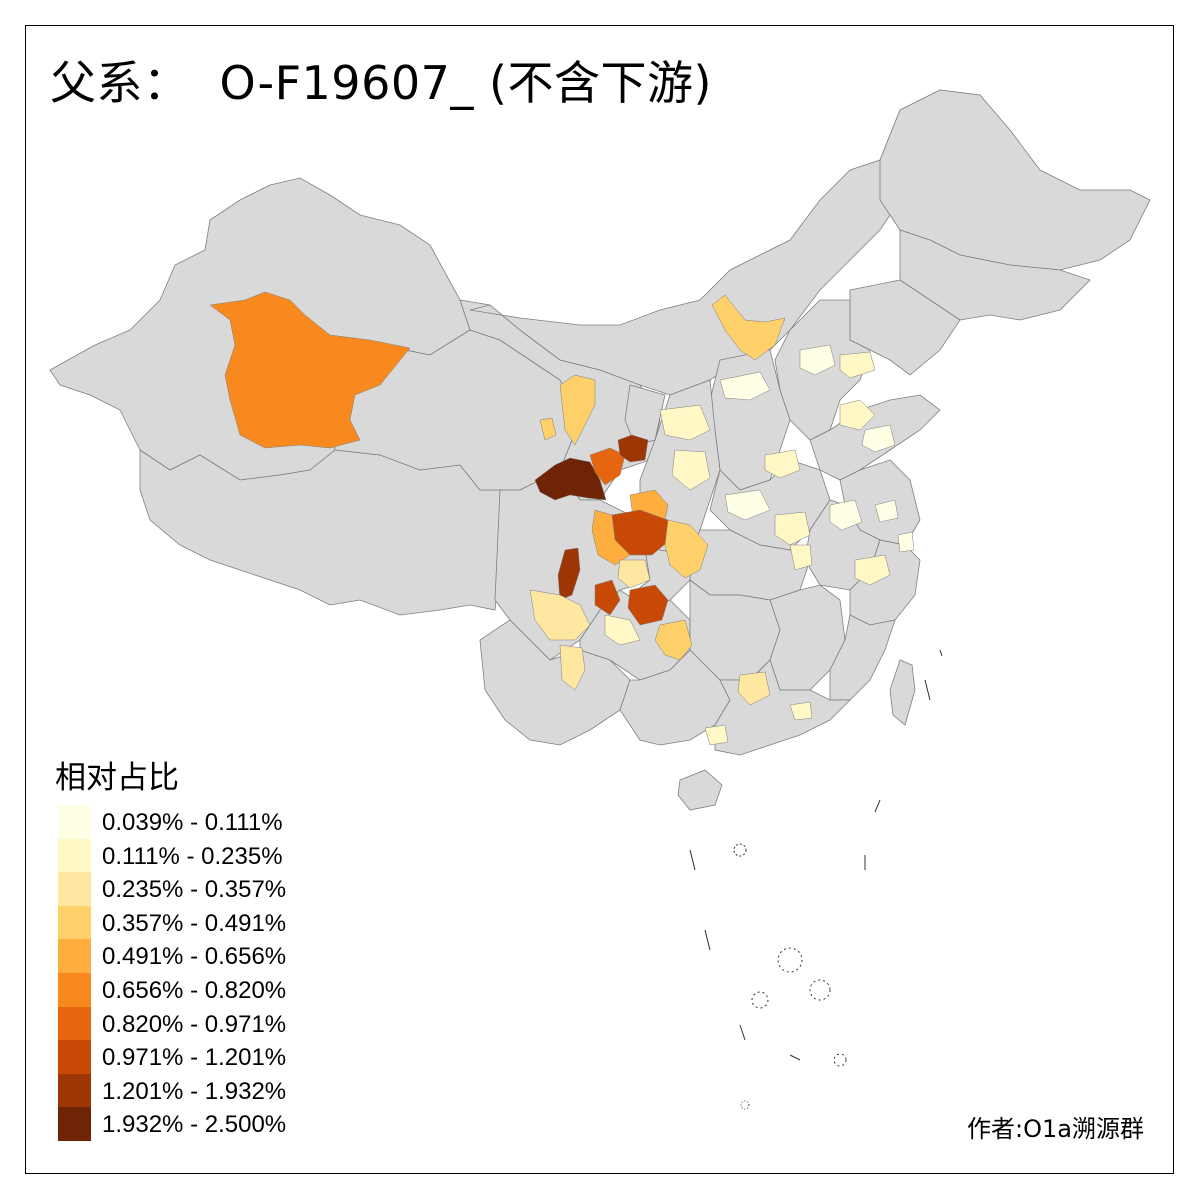 Image resolution: width=1200 pixels, height=1200 pixels. I want to click on region-hainan, so click(700, 790).